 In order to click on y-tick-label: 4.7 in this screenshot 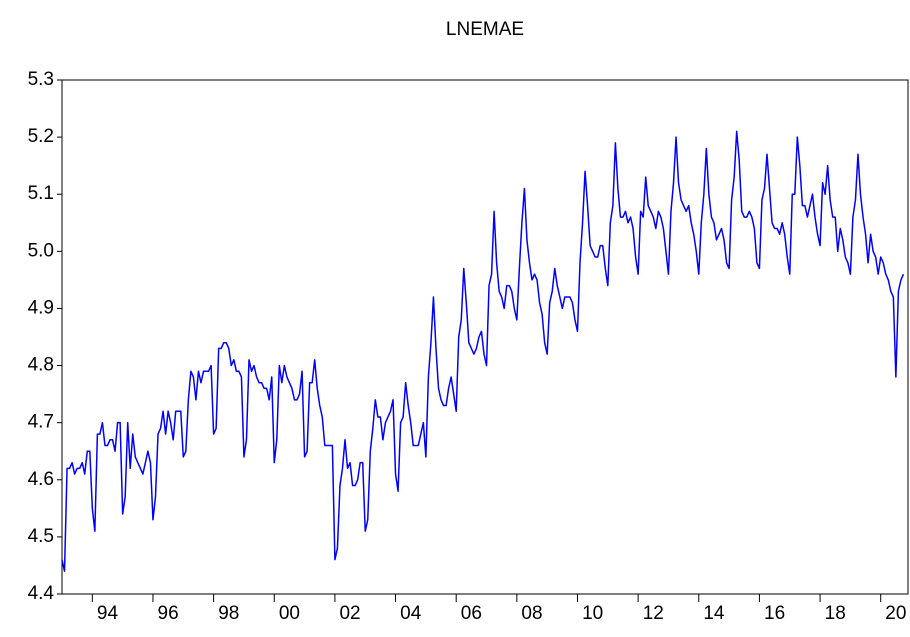, I will do `click(41, 422)`.